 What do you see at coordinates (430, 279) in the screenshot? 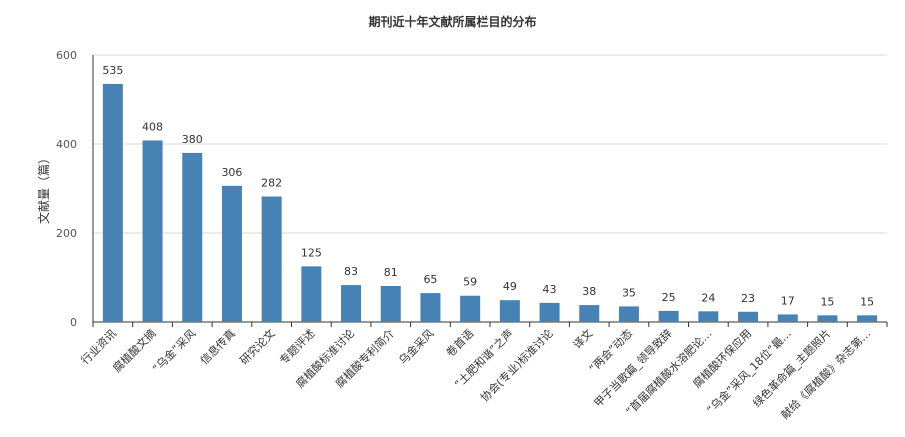
I see `data-label: 65` at bounding box center [430, 279].